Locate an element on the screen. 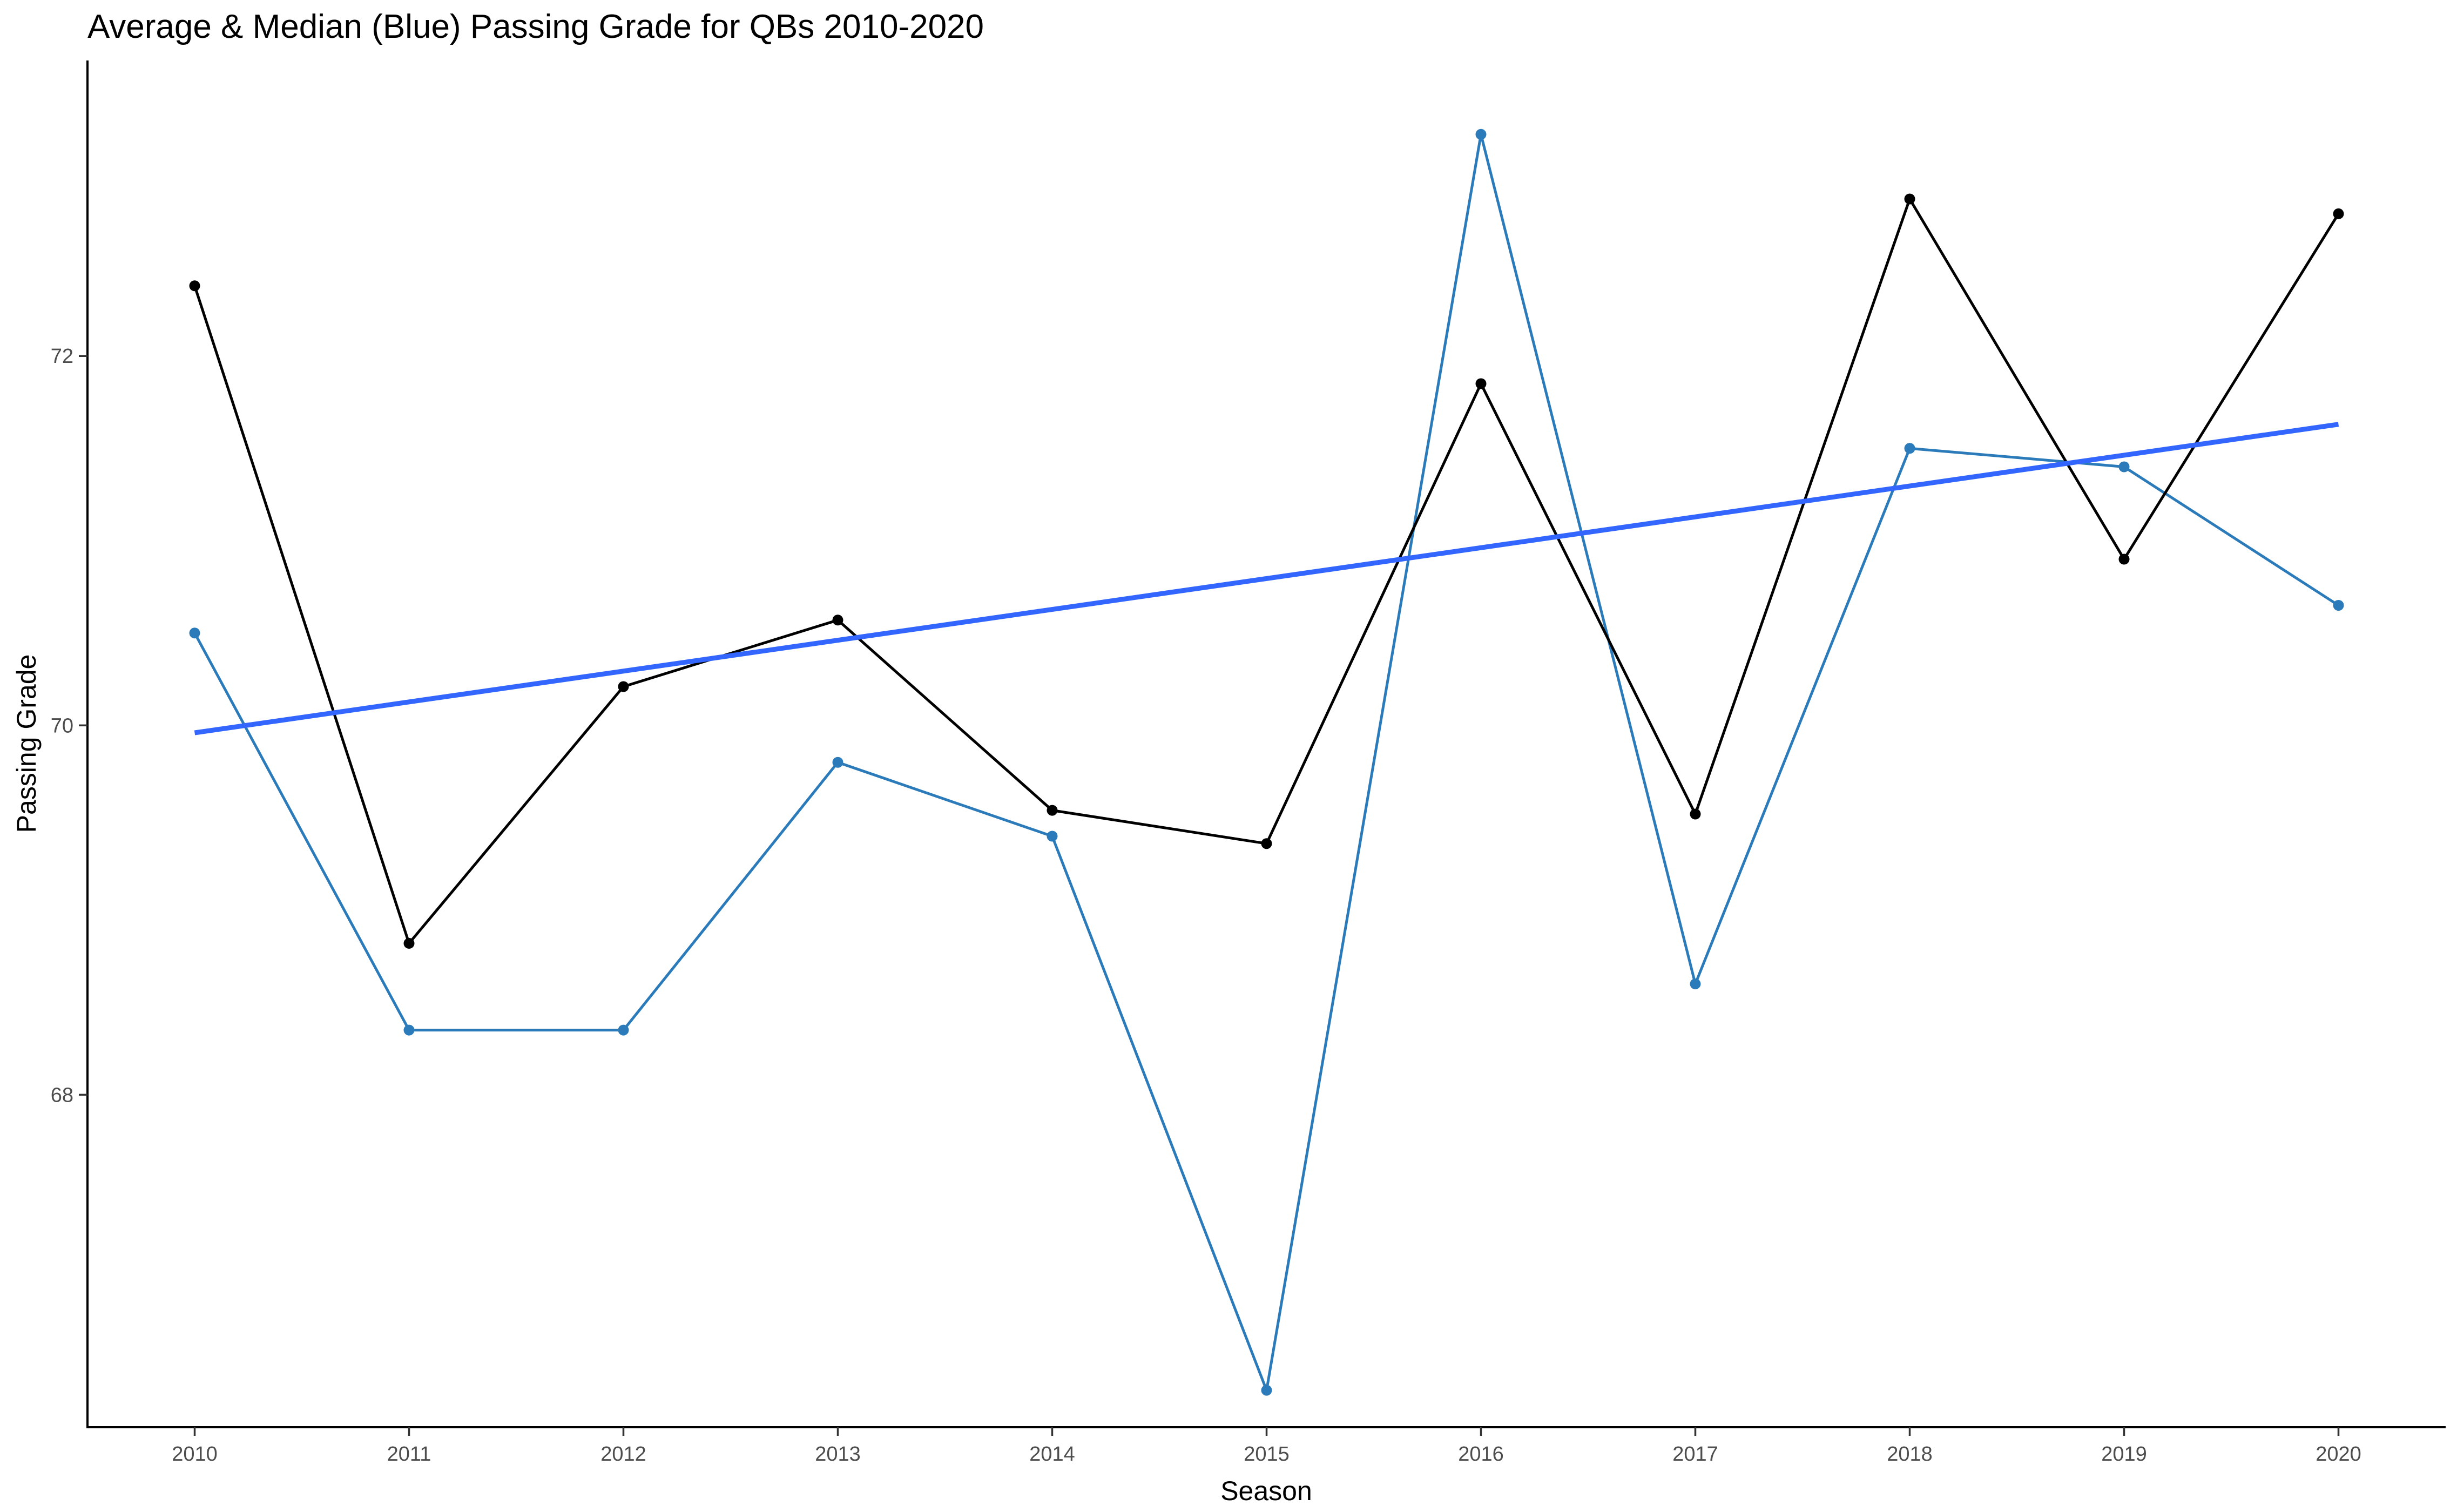 Image resolution: width=2457 pixels, height=1512 pixels. data-point-average-2015 is located at coordinates (1267, 843).